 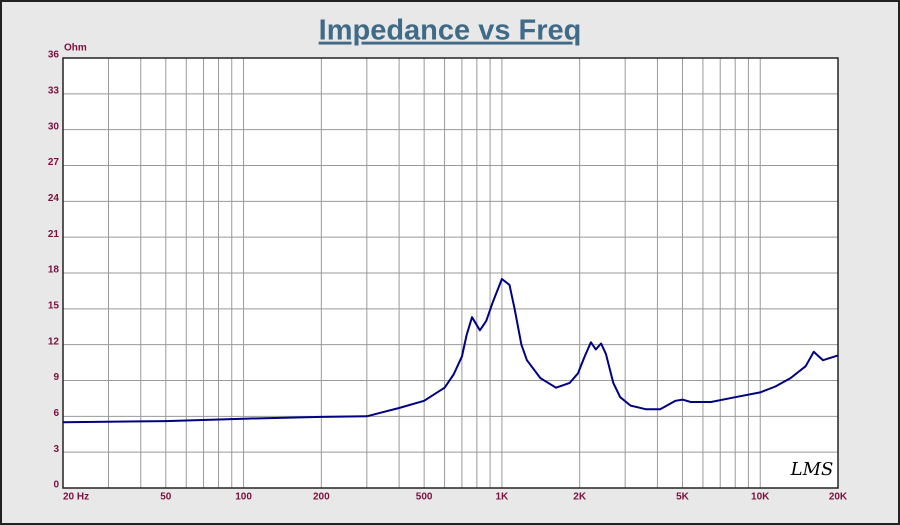 I want to click on x-tick-label: 2K, so click(x=580, y=497).